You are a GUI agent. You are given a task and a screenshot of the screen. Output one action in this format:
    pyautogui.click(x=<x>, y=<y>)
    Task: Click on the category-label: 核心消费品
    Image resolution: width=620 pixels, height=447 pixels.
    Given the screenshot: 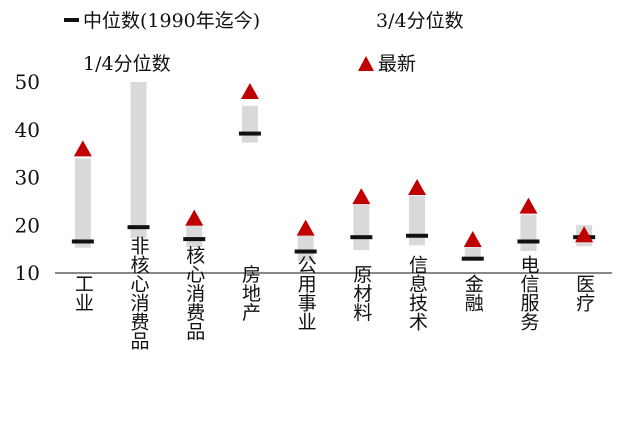 What is the action you would take?
    pyautogui.click(x=194, y=292)
    